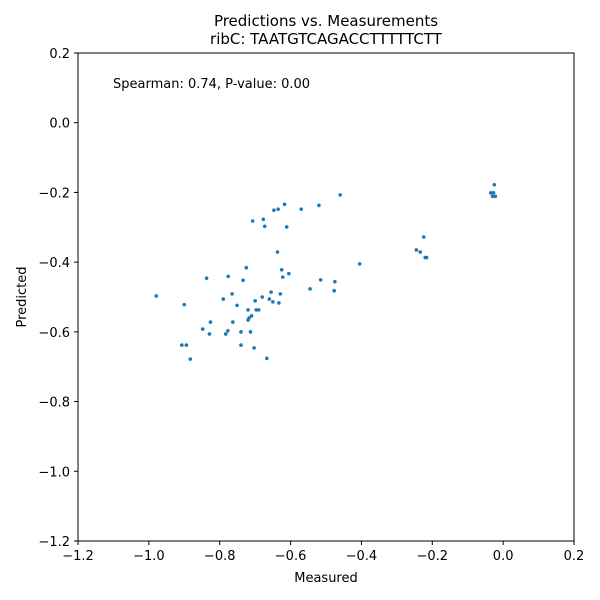 The height and width of the screenshot is (600, 600). Describe the element at coordinates (326, 578) in the screenshot. I see `x-axis-label: Measured` at that location.